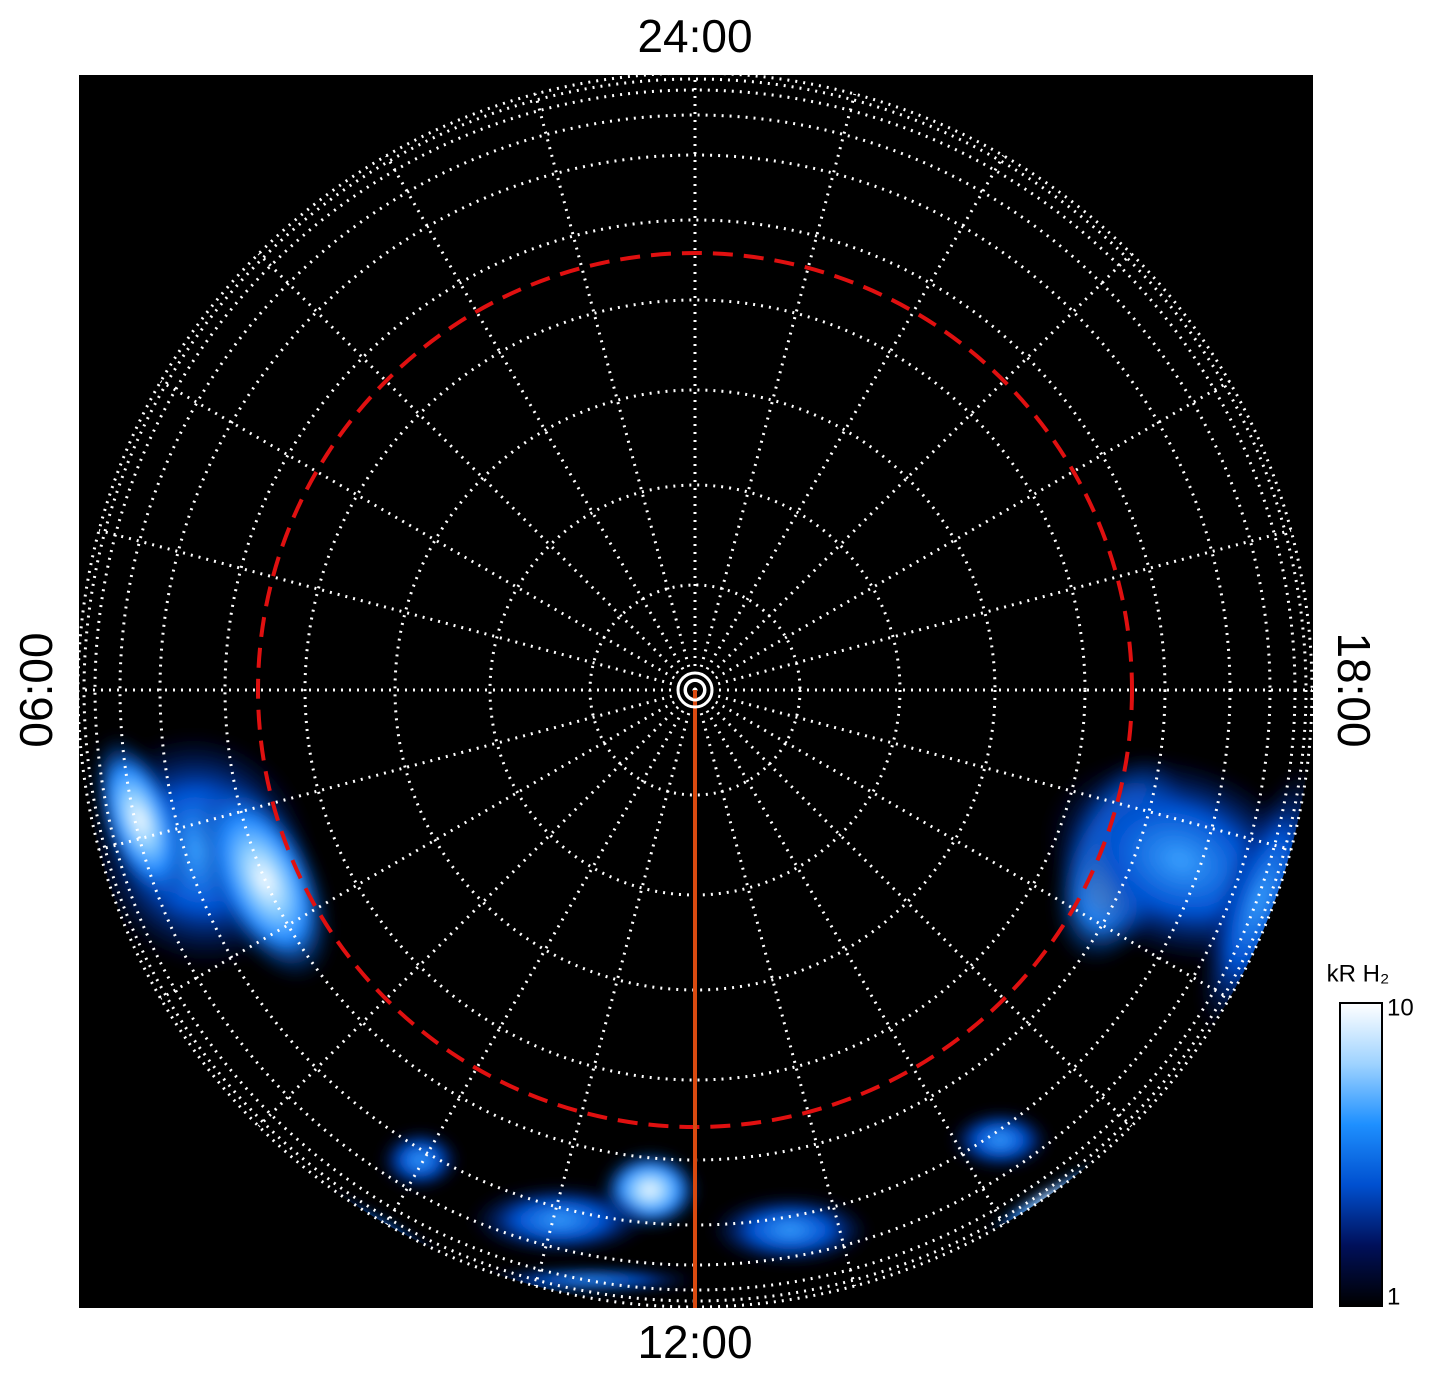 This screenshot has height=1384, width=1447. Describe the element at coordinates (1400, 1007) in the screenshot. I see `colorbar-tick-label: 10` at that location.